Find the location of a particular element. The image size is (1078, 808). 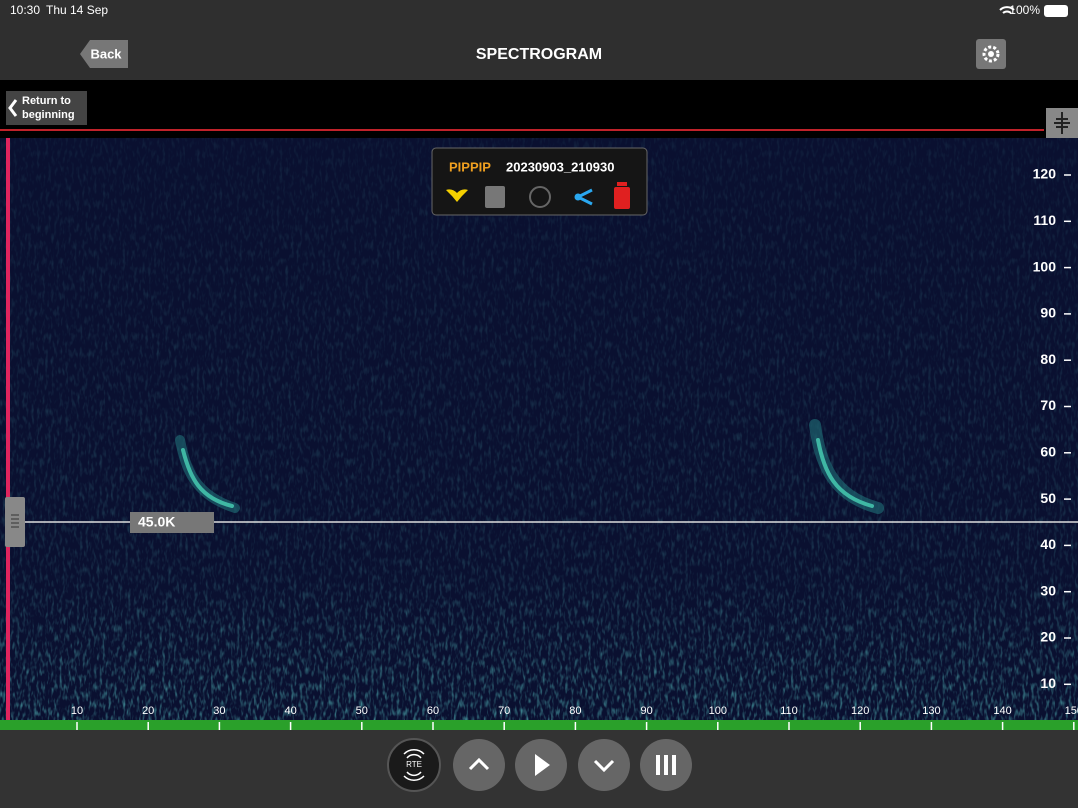

gear-icon is located at coordinates (991, 54).